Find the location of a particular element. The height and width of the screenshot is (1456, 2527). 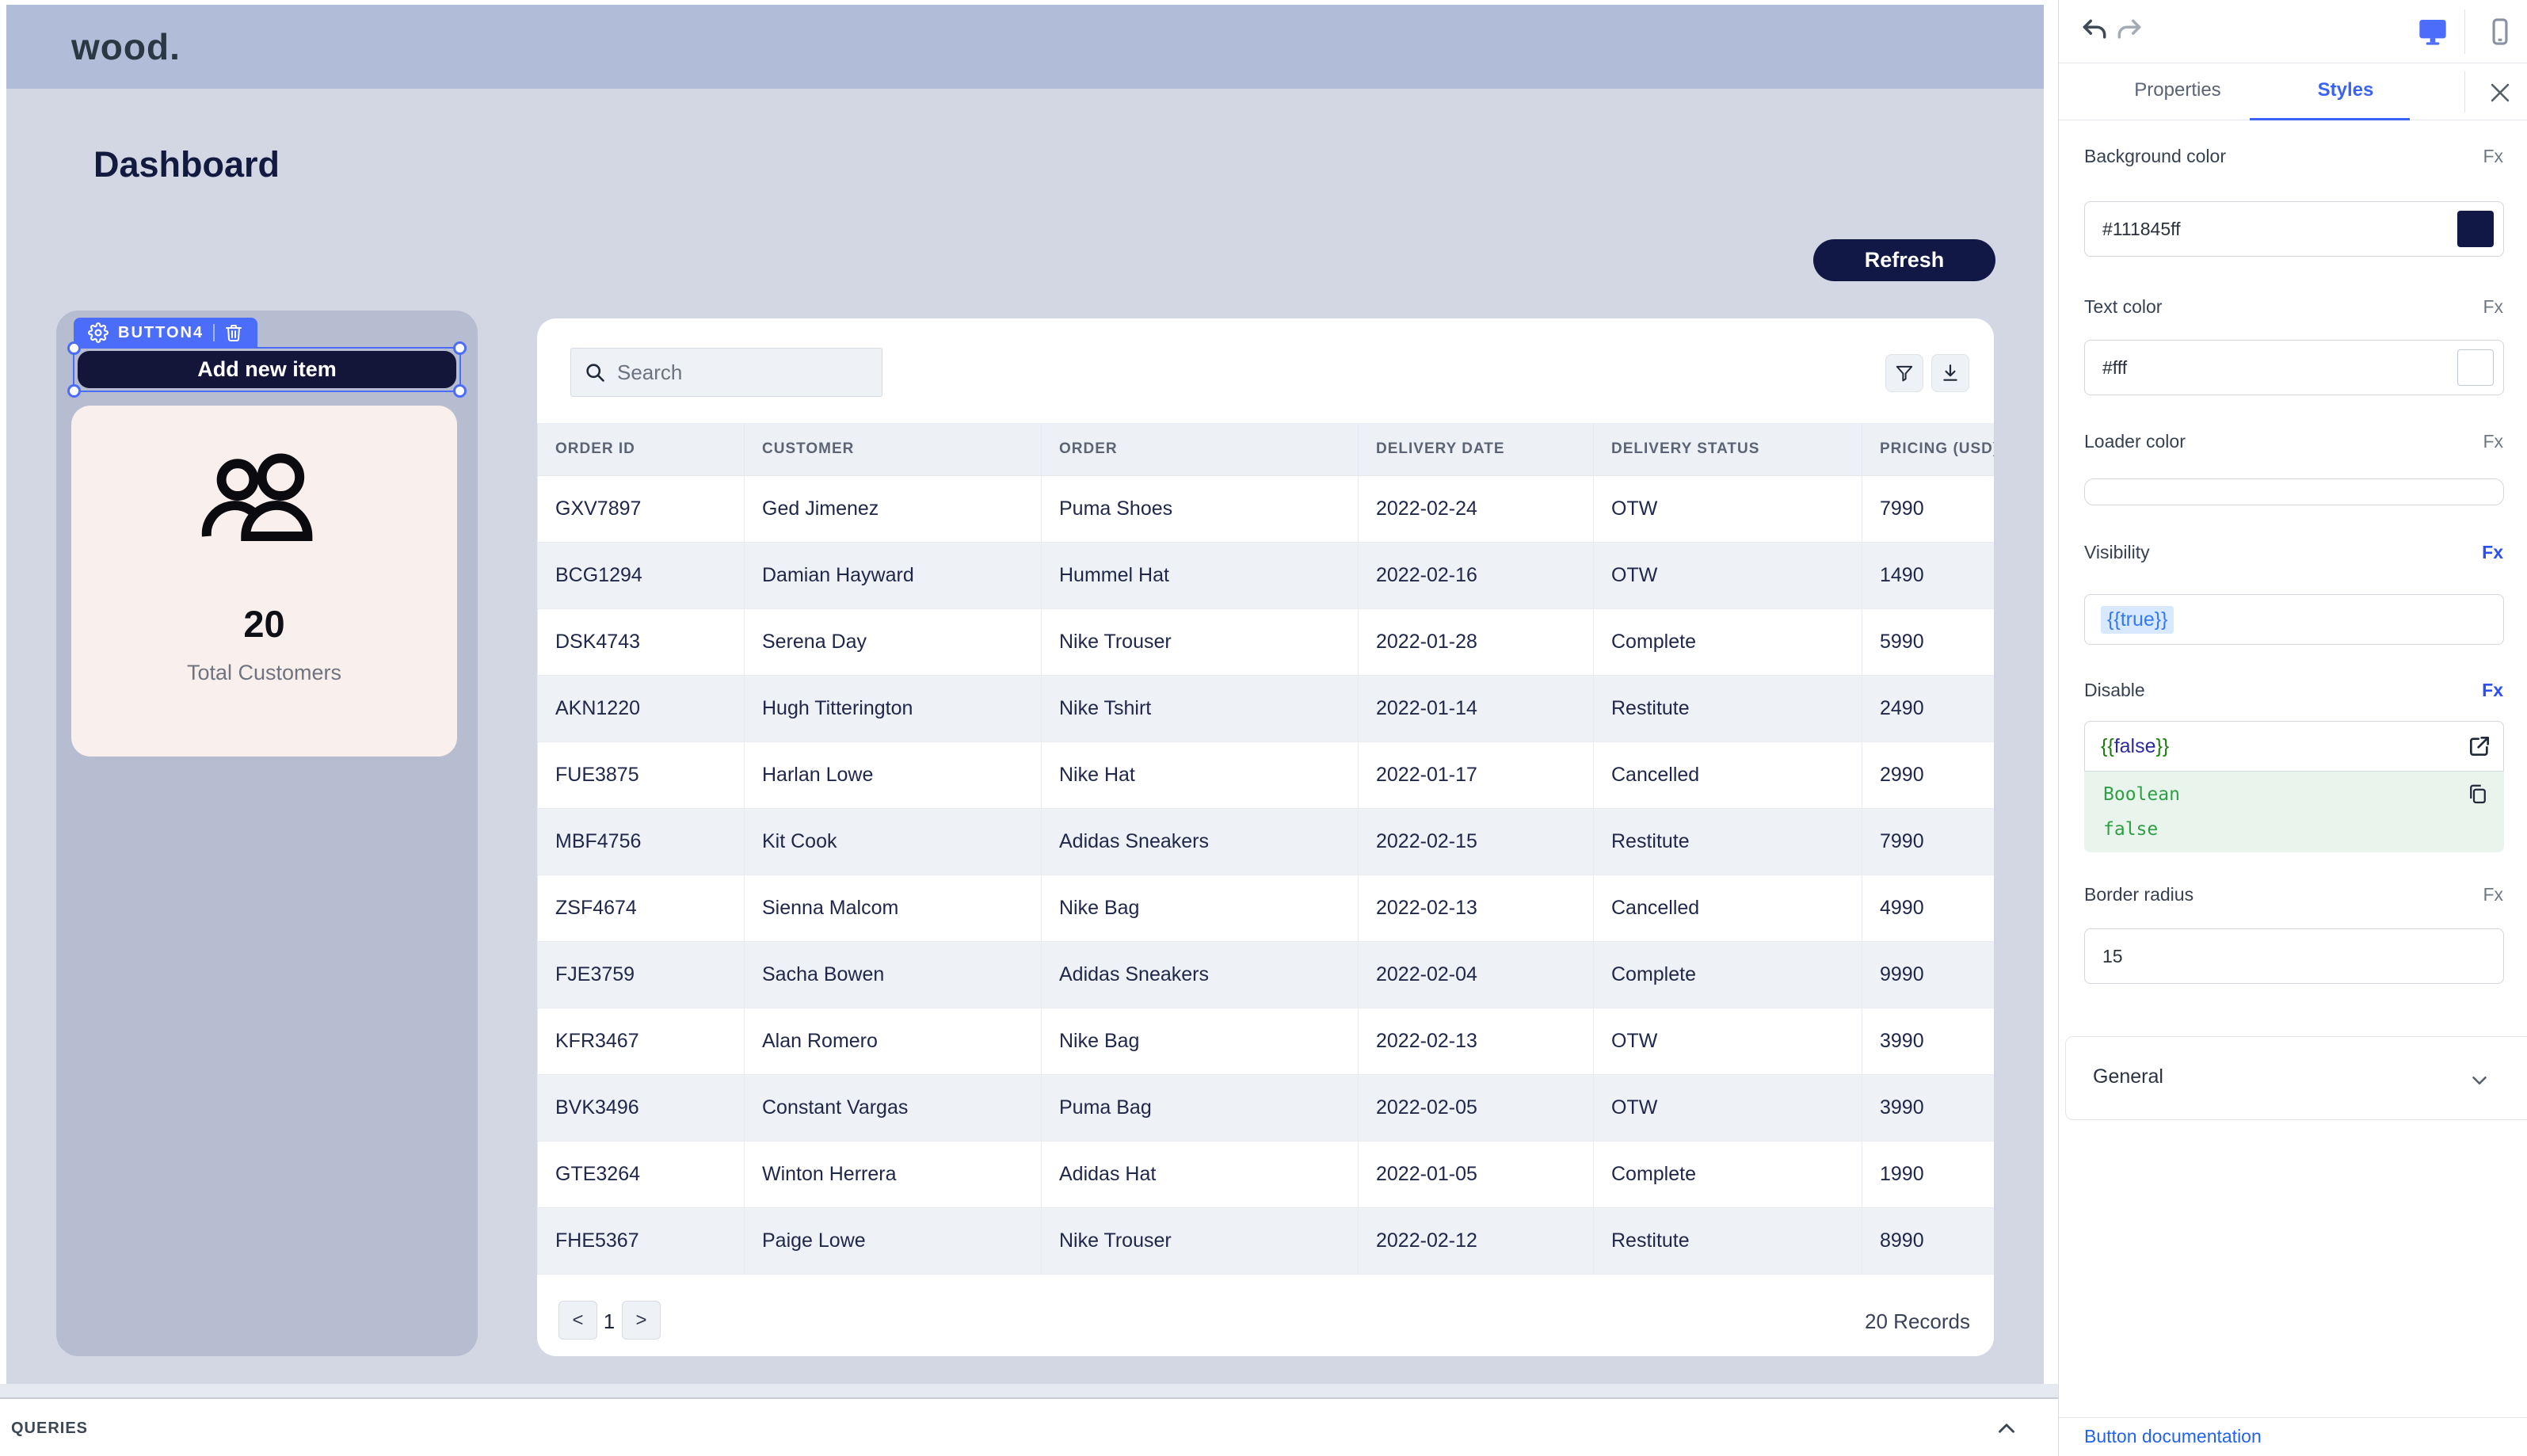

resize-handle-top-right is located at coordinates (460, 348).